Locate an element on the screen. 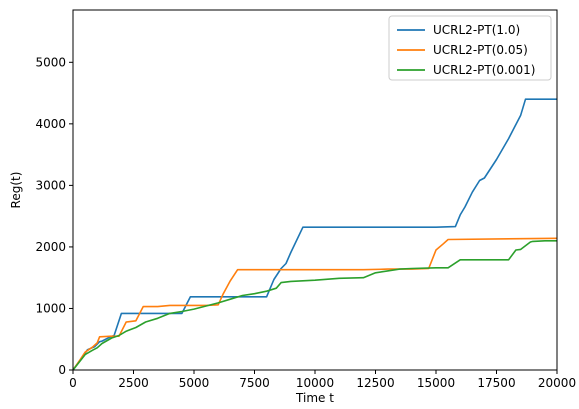 The width and height of the screenshot is (579, 409). x-tick-label: 17500 is located at coordinates (496, 383).